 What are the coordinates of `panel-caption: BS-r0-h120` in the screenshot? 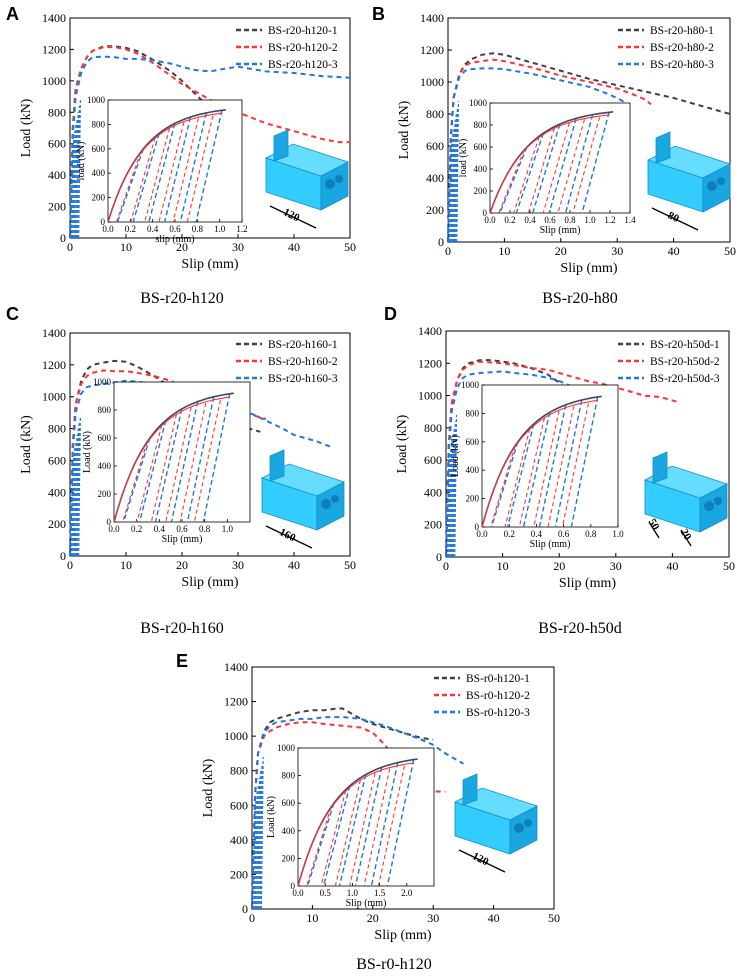 It's located at (394, 964).